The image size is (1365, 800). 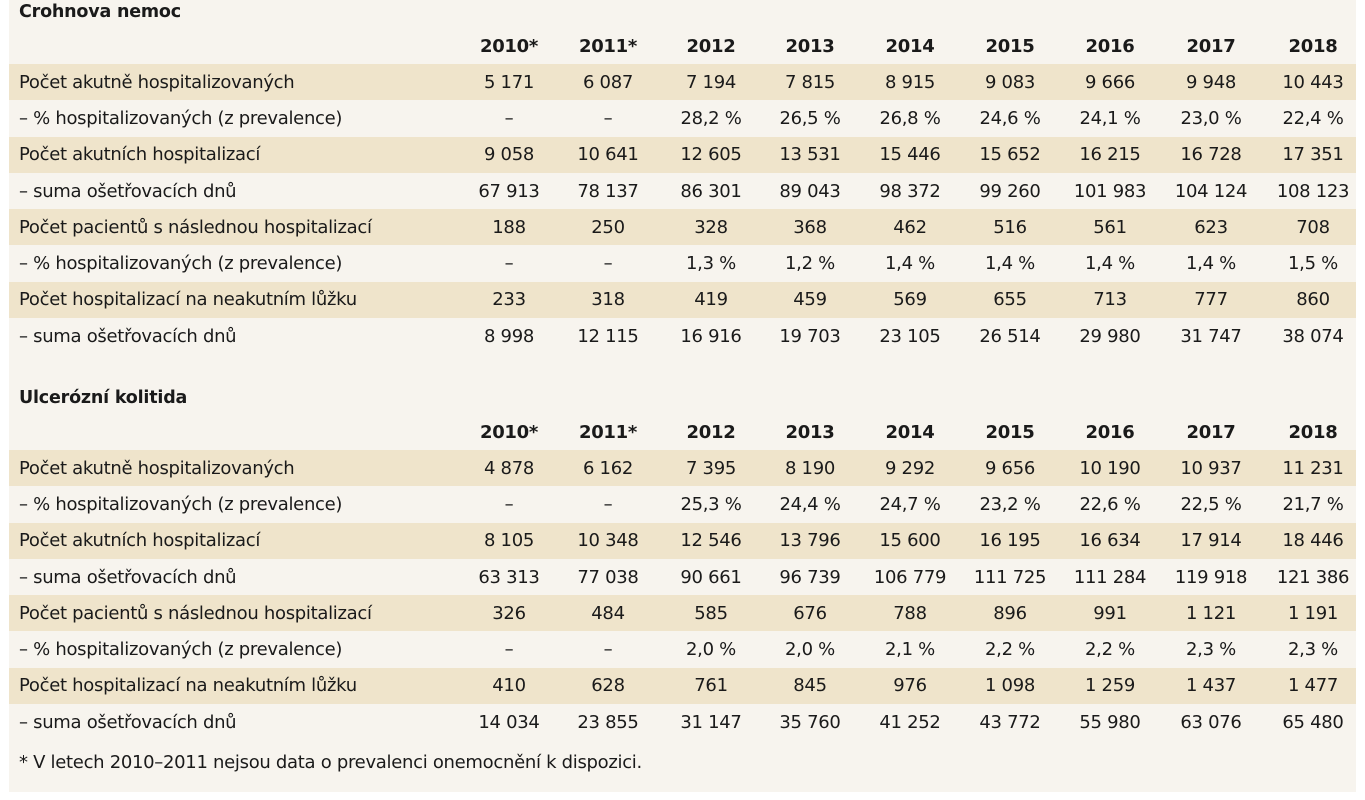 What do you see at coordinates (711, 504) in the screenshot?
I see `value-cell: 25,3 %` at bounding box center [711, 504].